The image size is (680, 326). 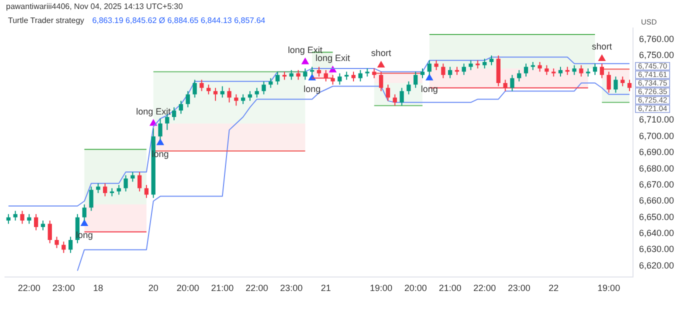 What do you see at coordinates (46, 20) in the screenshot?
I see `chart-title: Turtle Trader strategy` at bounding box center [46, 20].